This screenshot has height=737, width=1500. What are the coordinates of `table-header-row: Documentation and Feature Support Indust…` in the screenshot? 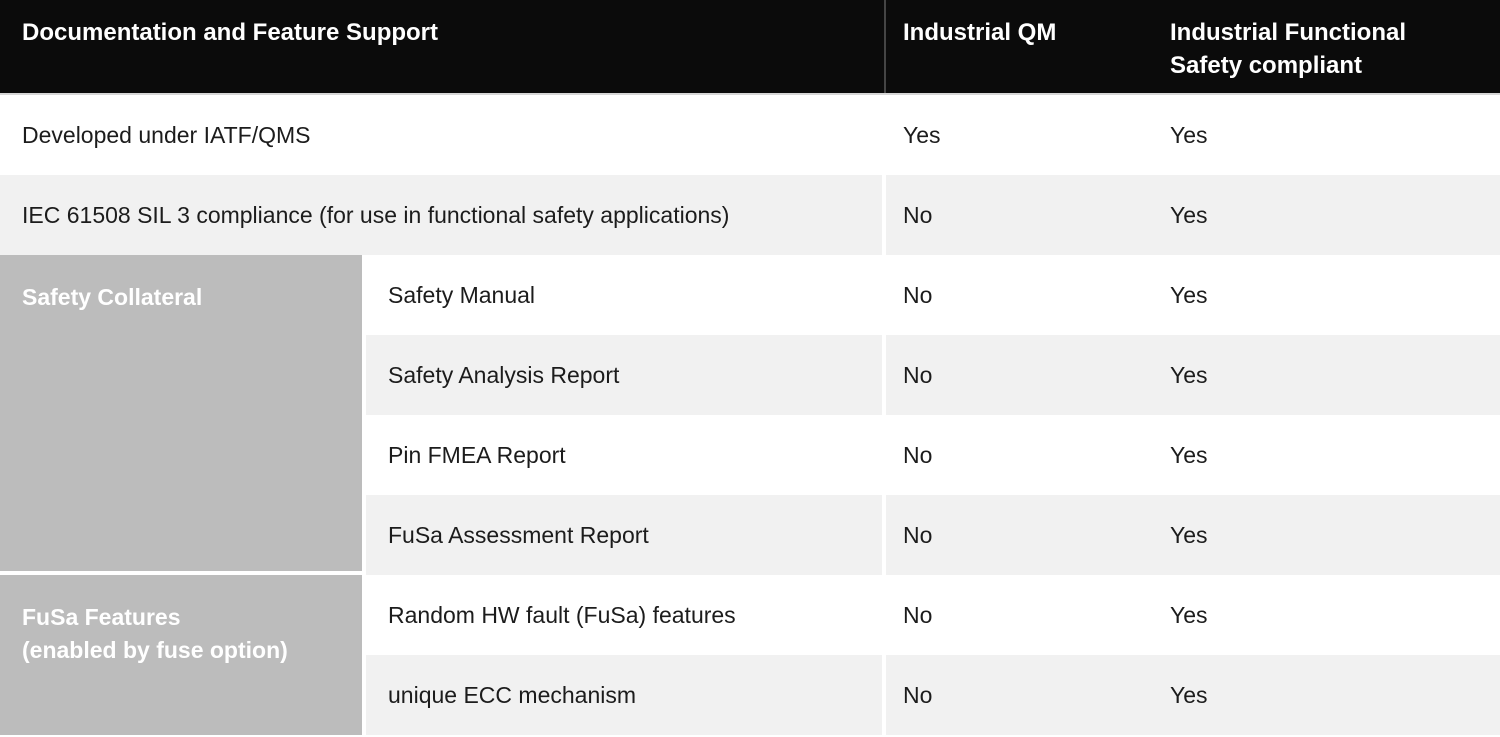 It's located at (750, 47).